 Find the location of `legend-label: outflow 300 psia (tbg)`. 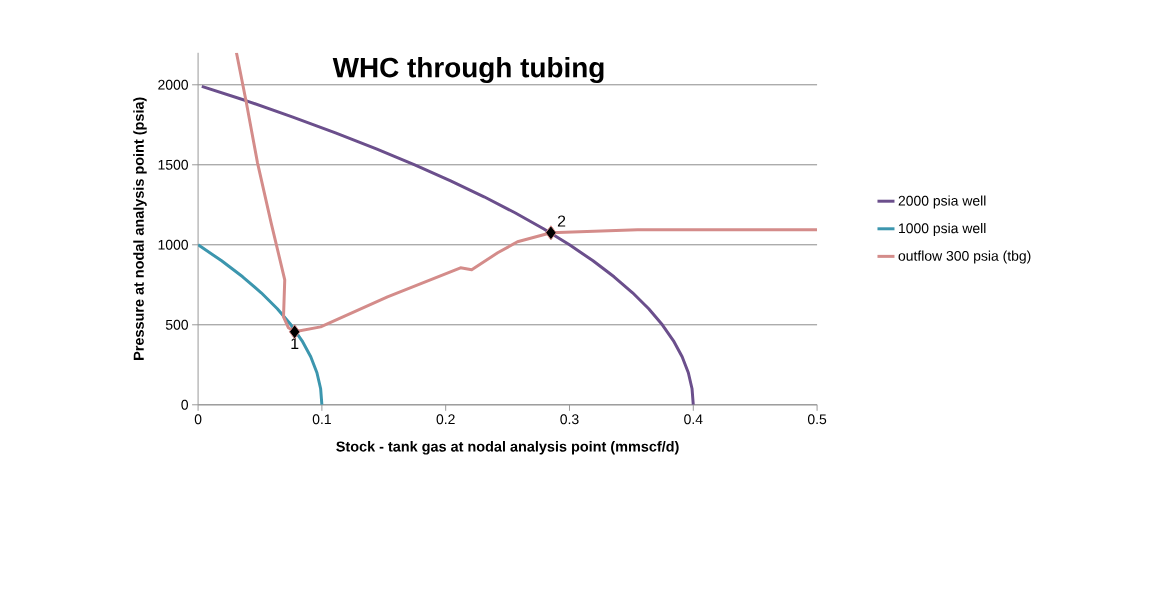

legend-label: outflow 300 psia (tbg) is located at coordinates (964, 257).